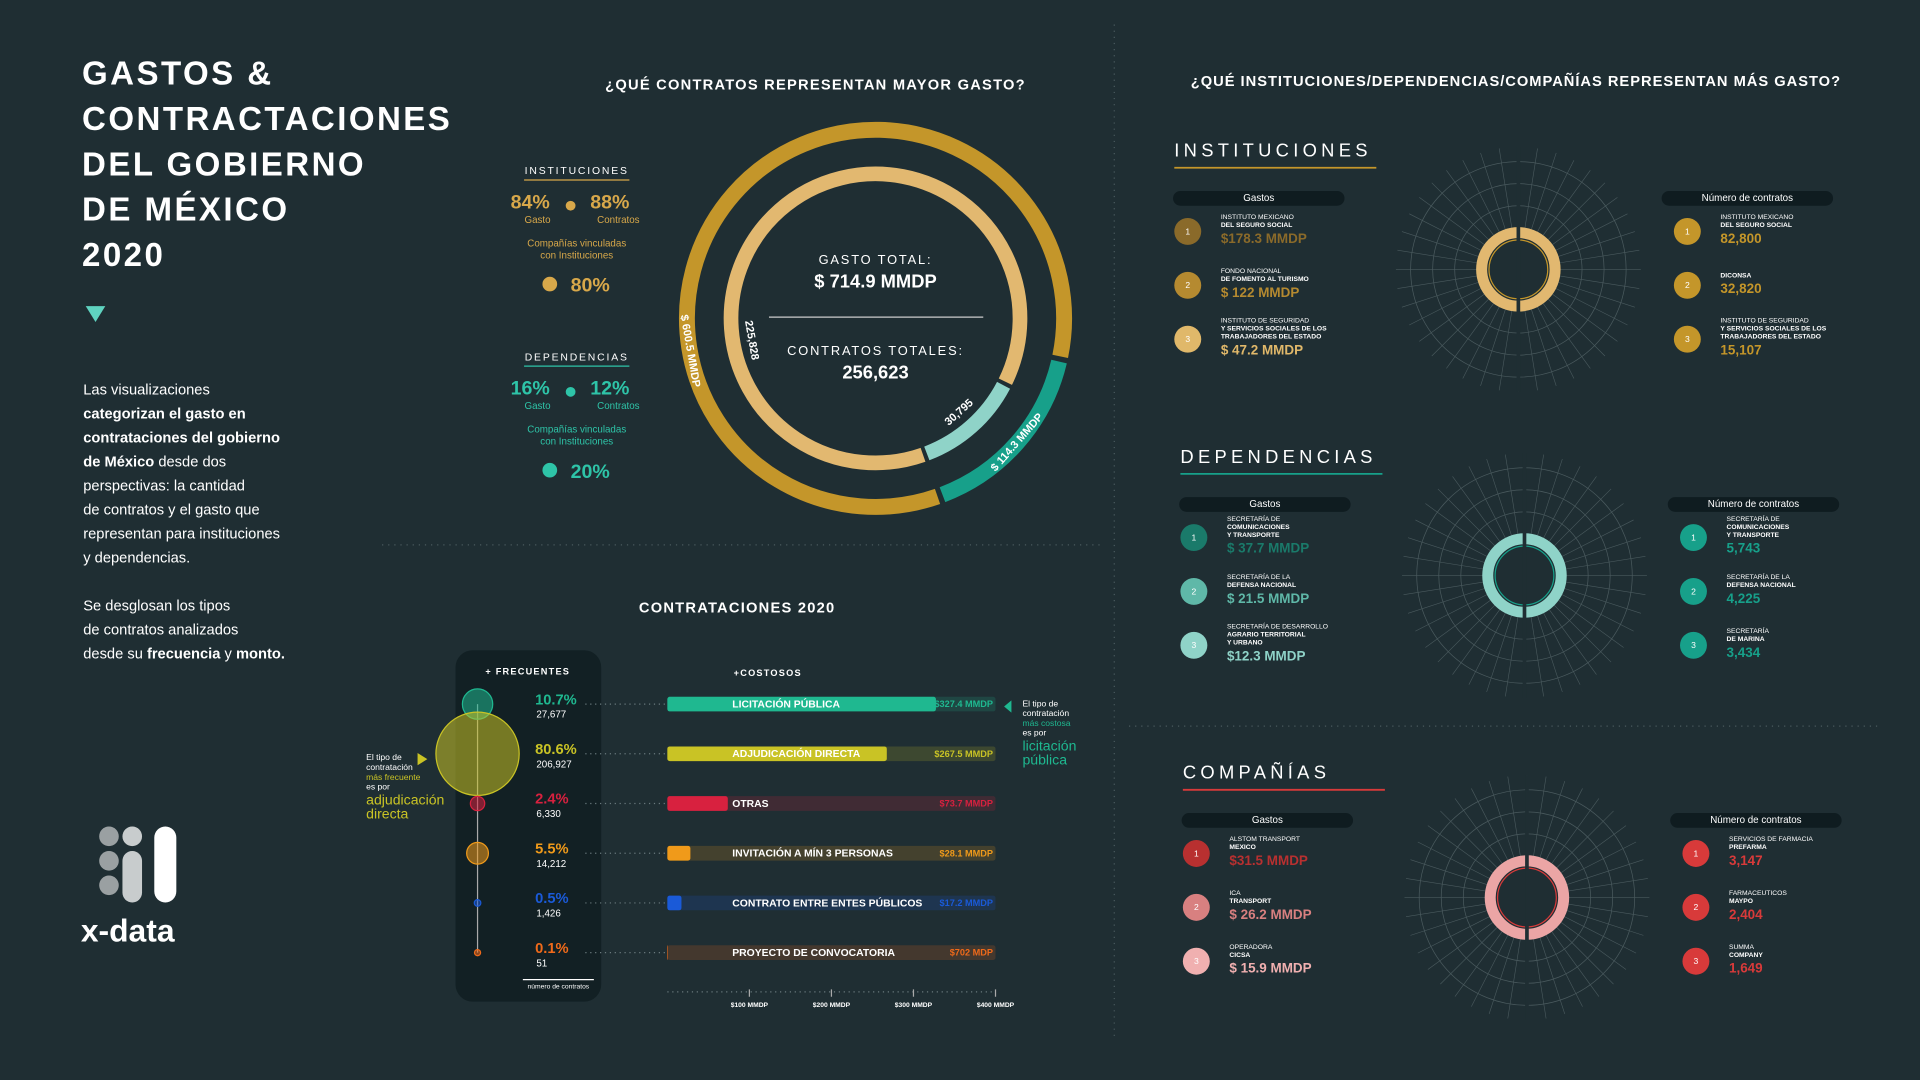 The height and width of the screenshot is (1080, 1920). What do you see at coordinates (1265, 321) in the screenshot?
I see `item-name: INSTITUTO DE SEGURIDAD` at bounding box center [1265, 321].